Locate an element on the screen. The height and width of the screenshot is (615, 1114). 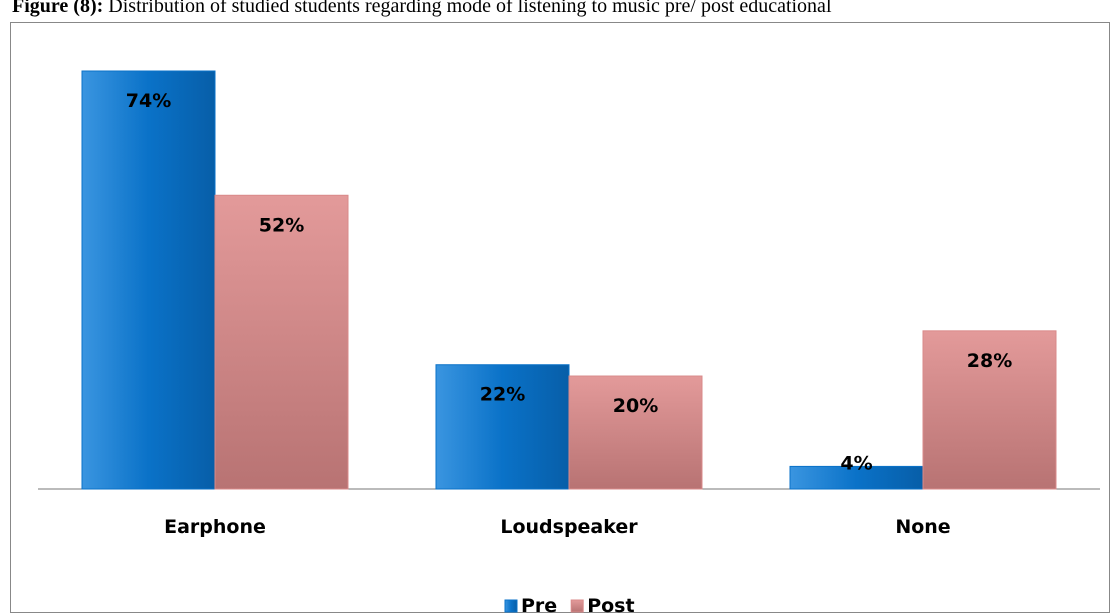
data-label: 74% is located at coordinates (148, 101).